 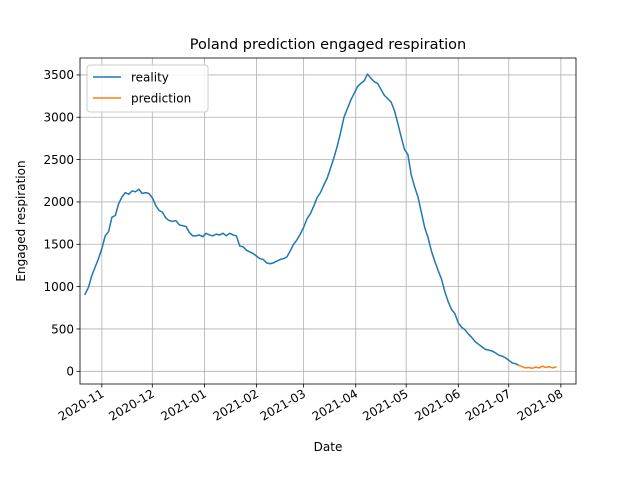 What do you see at coordinates (147, 88) in the screenshot?
I see `legend: reality prediction` at bounding box center [147, 88].